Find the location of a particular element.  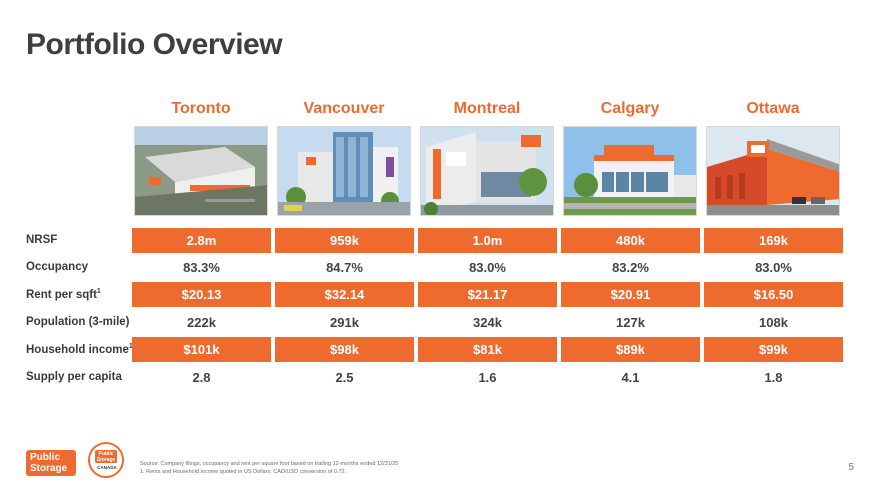

row-label-text: Supply per capita is located at coordinates (74, 377).